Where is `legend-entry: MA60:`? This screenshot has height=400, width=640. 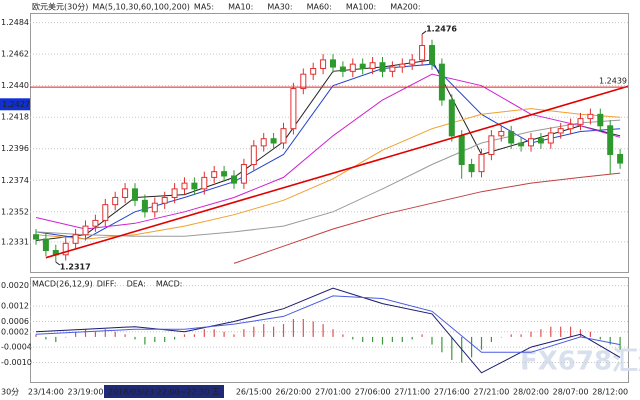
legend-entry: MA60: is located at coordinates (319, 7).